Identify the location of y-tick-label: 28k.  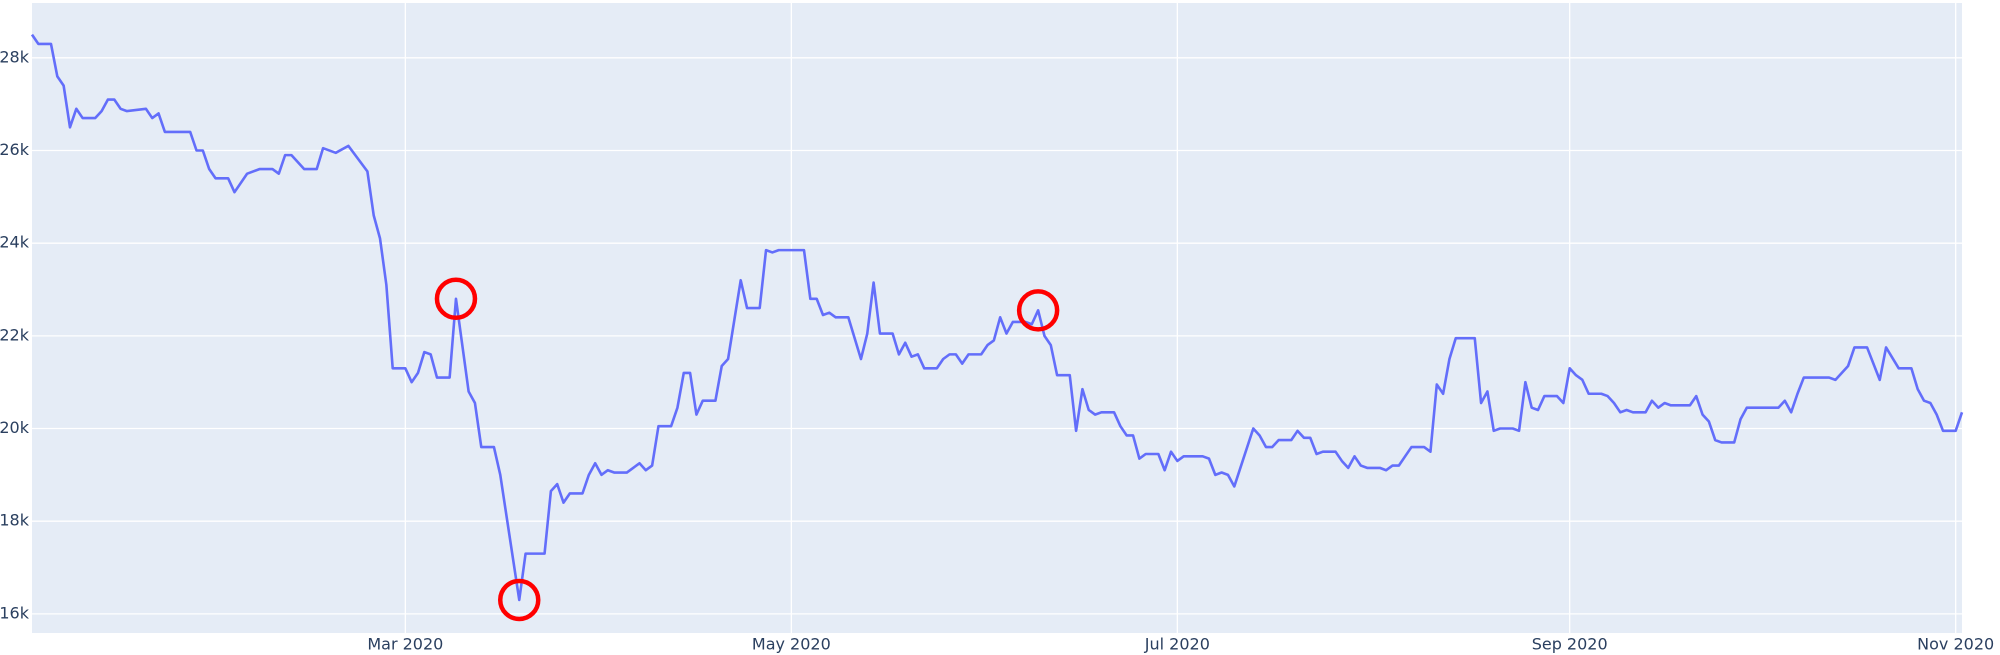
(15, 56).